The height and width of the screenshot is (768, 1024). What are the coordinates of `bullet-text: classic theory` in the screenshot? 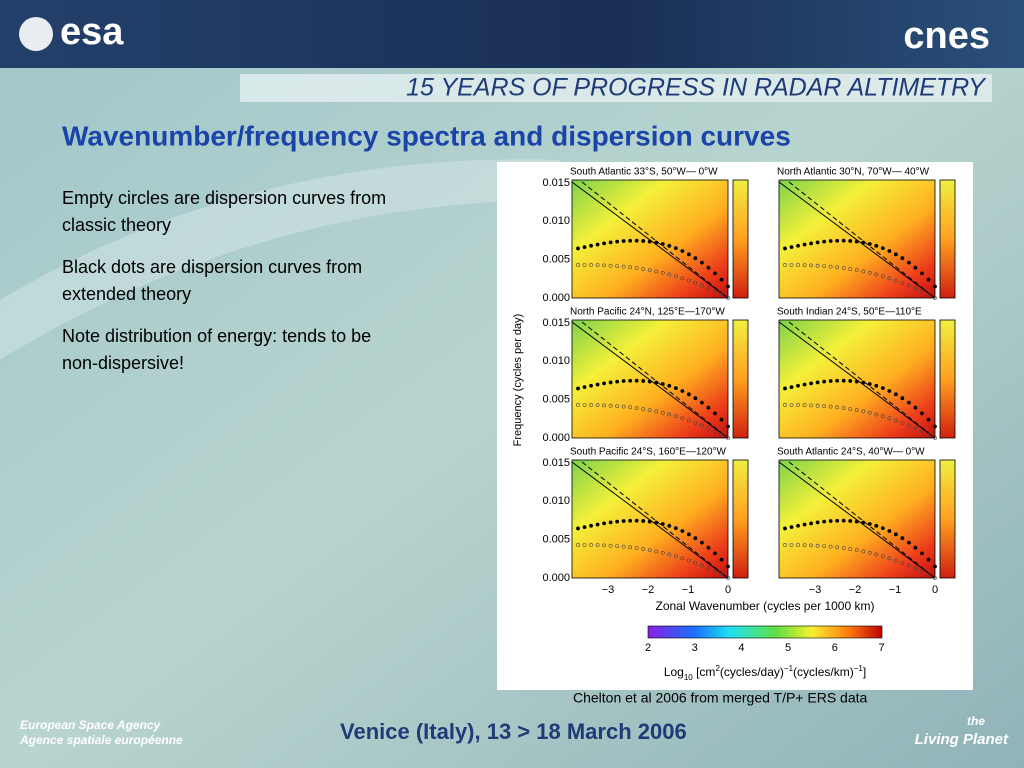 It's located at (116, 225).